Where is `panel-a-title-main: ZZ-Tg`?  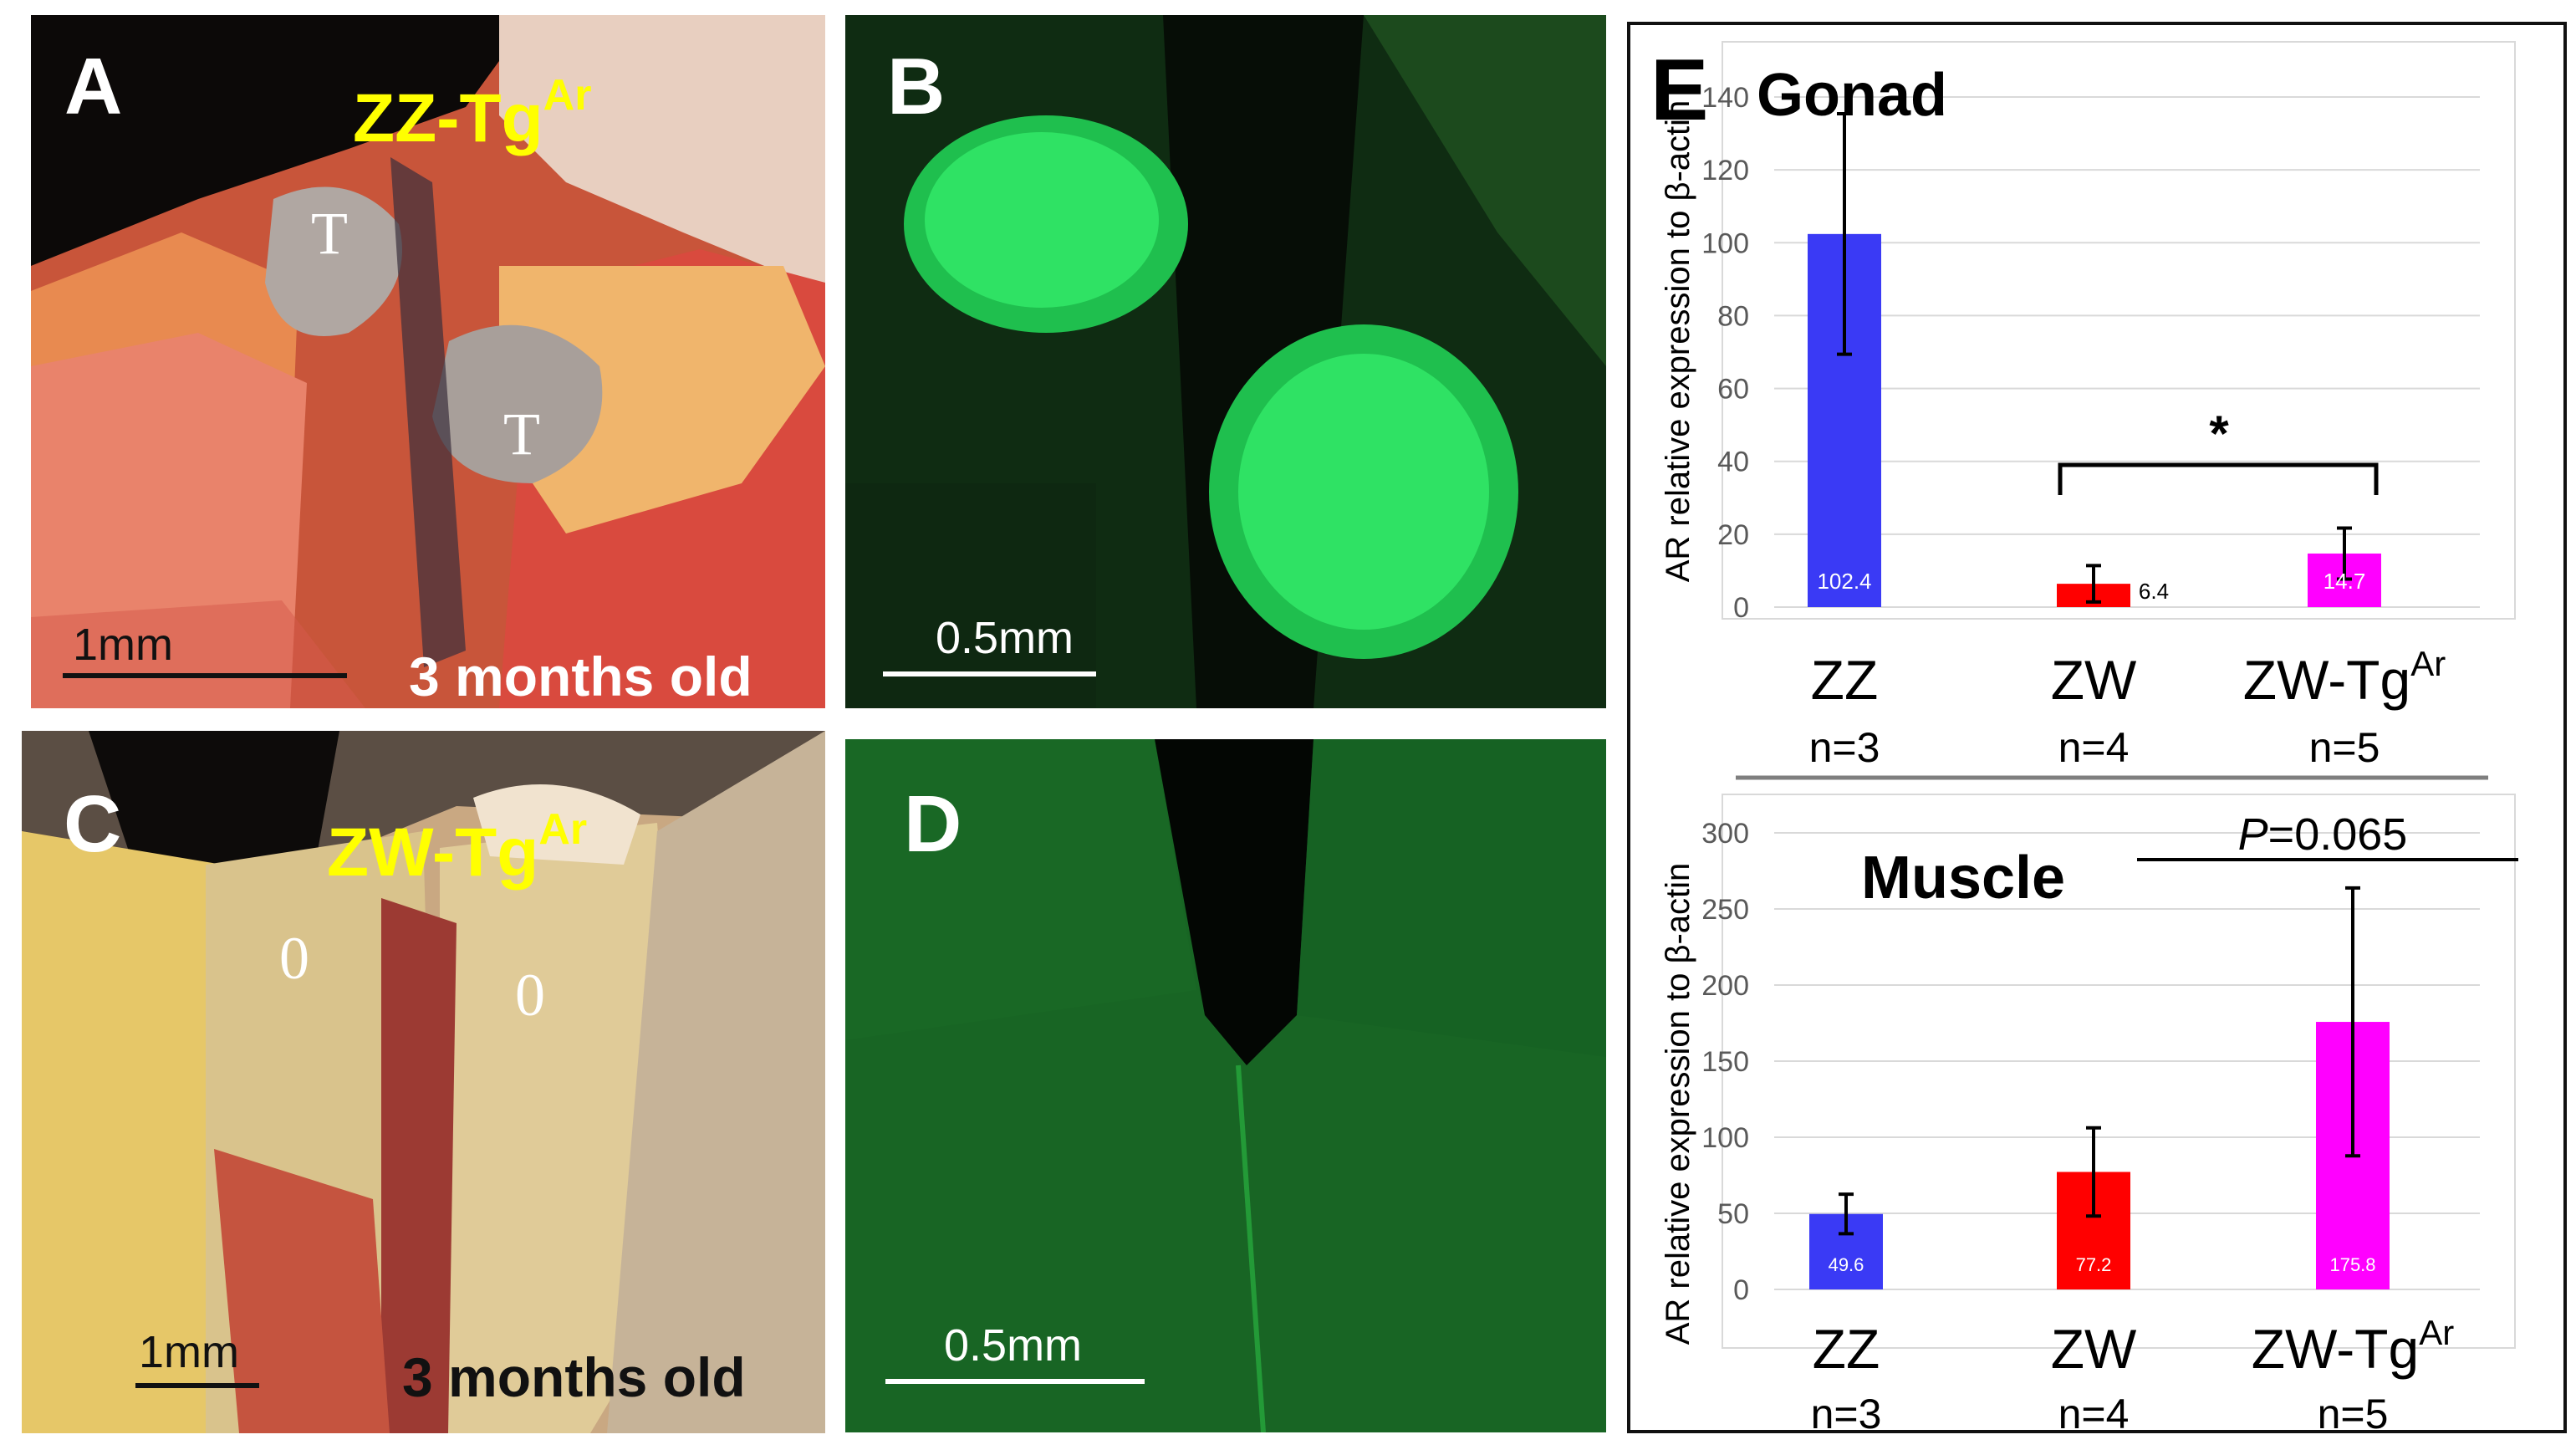 panel-a-title-main: ZZ-Tg is located at coordinates (448, 118).